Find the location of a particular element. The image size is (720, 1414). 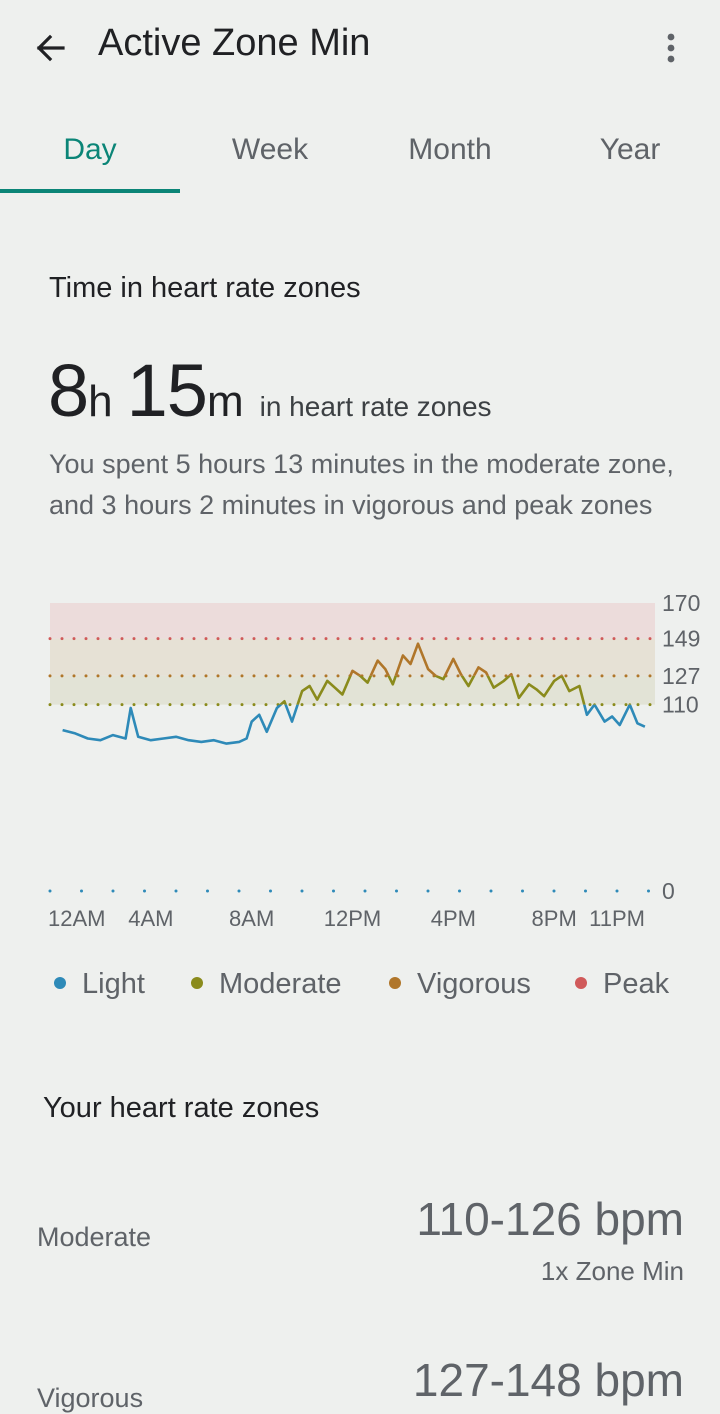

active-tab-indicator is located at coordinates (90, 191).